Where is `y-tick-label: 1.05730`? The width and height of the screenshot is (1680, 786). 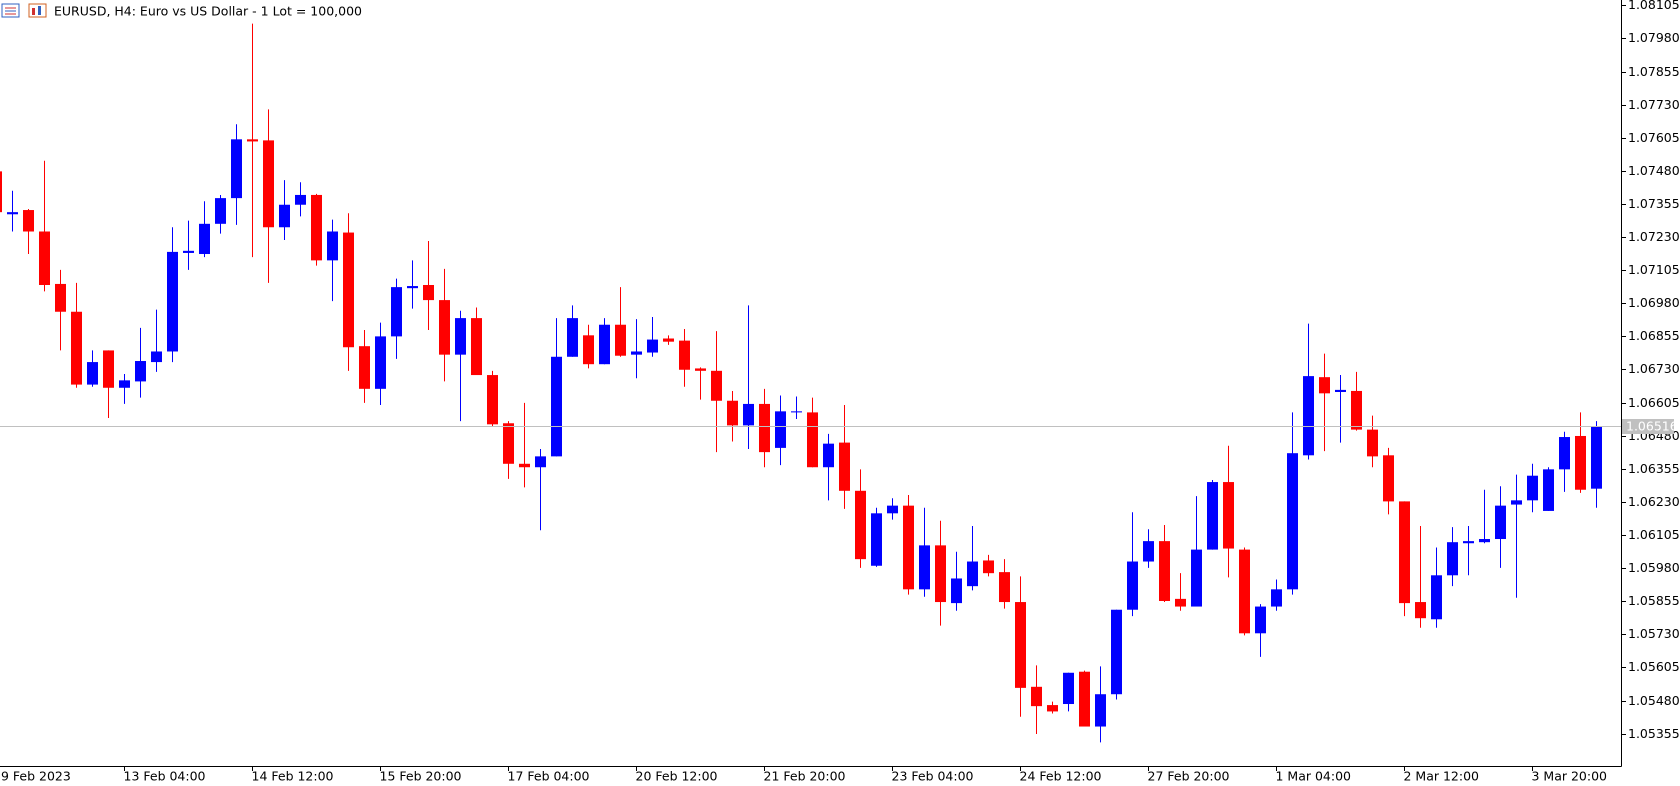
y-tick-label: 1.05730 is located at coordinates (1654, 633).